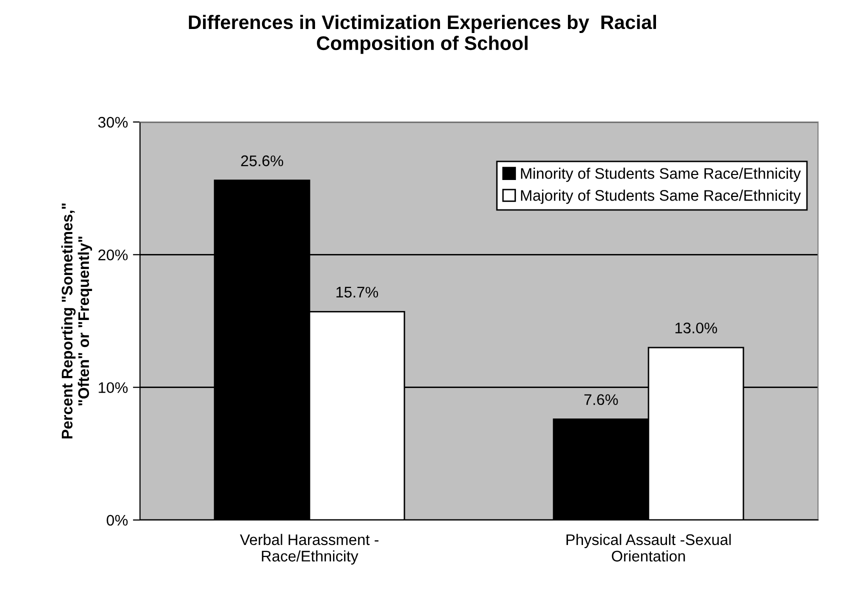  I want to click on y-tick-label: 20%, so click(113, 255).